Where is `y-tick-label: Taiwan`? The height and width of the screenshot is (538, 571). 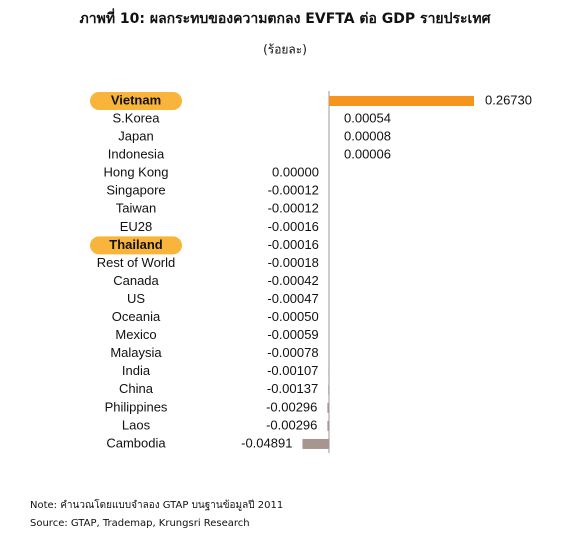
y-tick-label: Taiwan is located at coordinates (136, 208).